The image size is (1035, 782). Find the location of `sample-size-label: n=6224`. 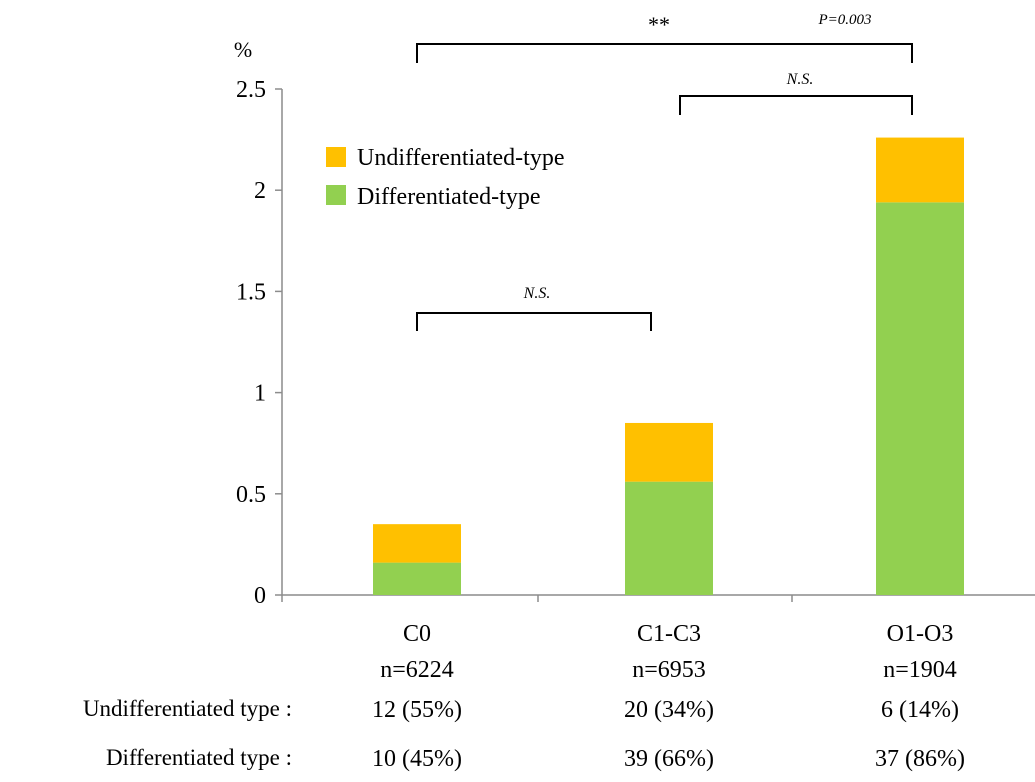

sample-size-label: n=6224 is located at coordinates (417, 670).